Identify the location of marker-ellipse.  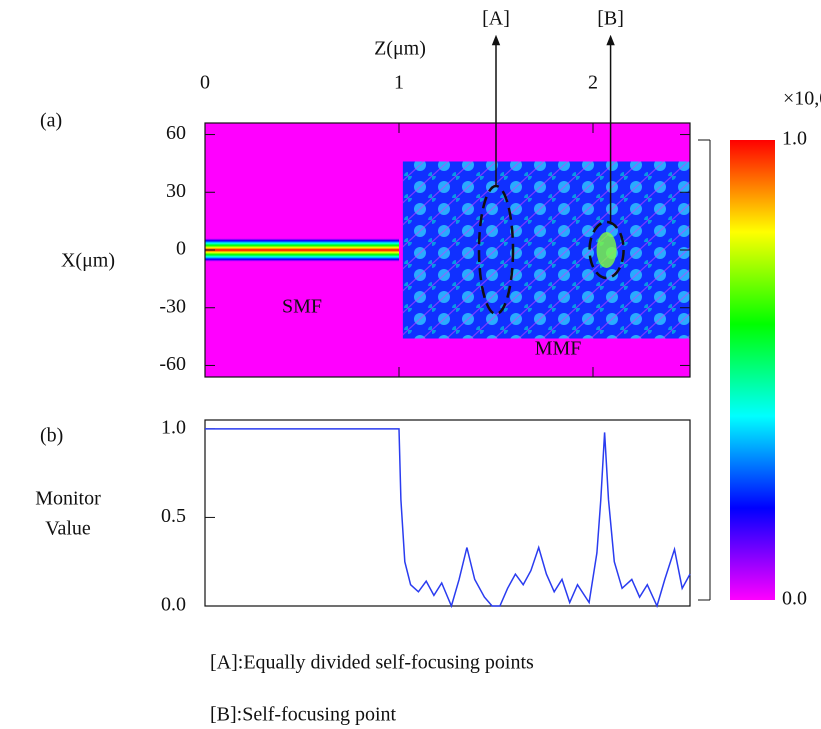
(606, 250).